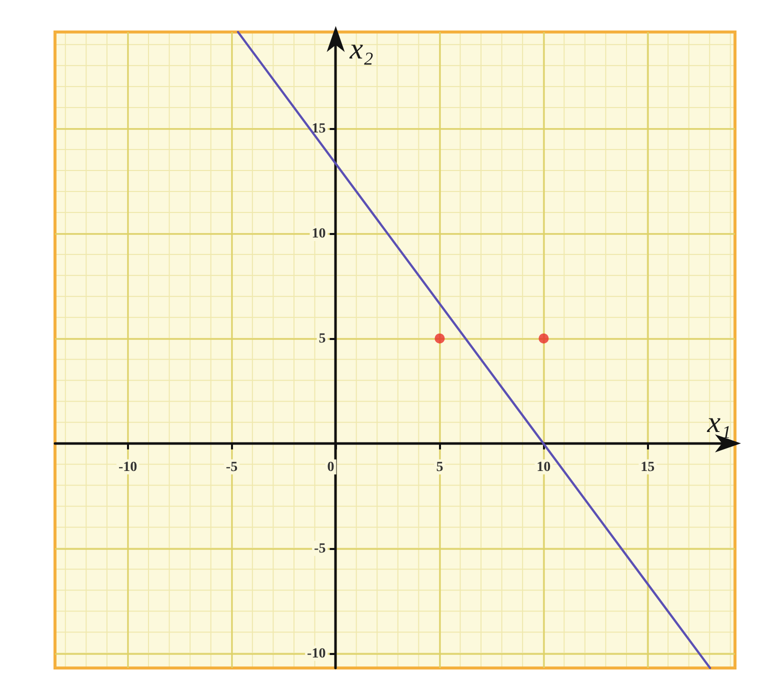  What do you see at coordinates (322, 338) in the screenshot?
I see `y-tick-label: 5` at bounding box center [322, 338].